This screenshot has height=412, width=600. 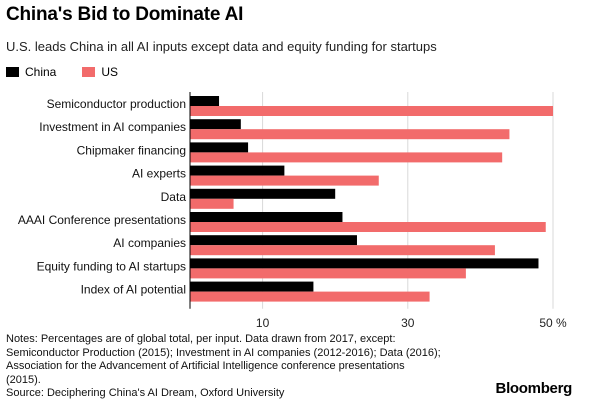 What do you see at coordinates (534, 388) in the screenshot?
I see `bloomberg-logo: Bloomberg` at bounding box center [534, 388].